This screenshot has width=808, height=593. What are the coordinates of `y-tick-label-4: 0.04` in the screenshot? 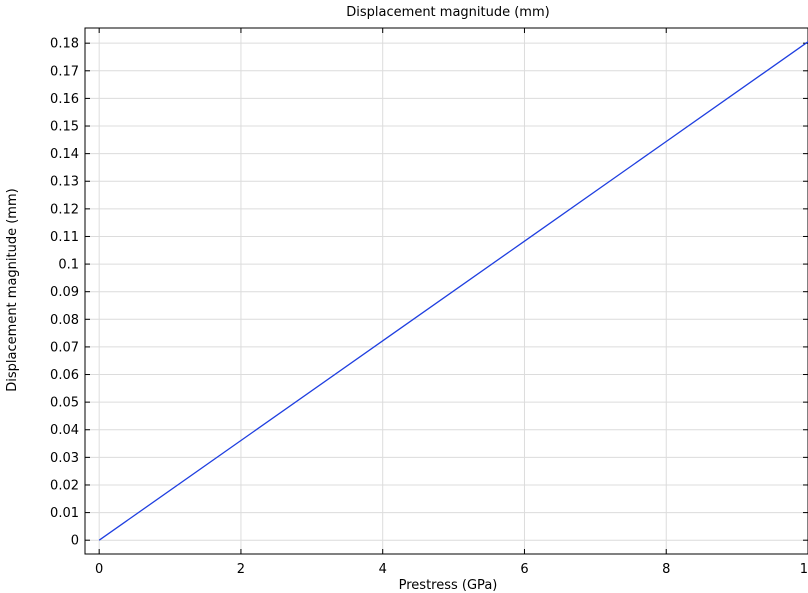 It's located at (64, 430).